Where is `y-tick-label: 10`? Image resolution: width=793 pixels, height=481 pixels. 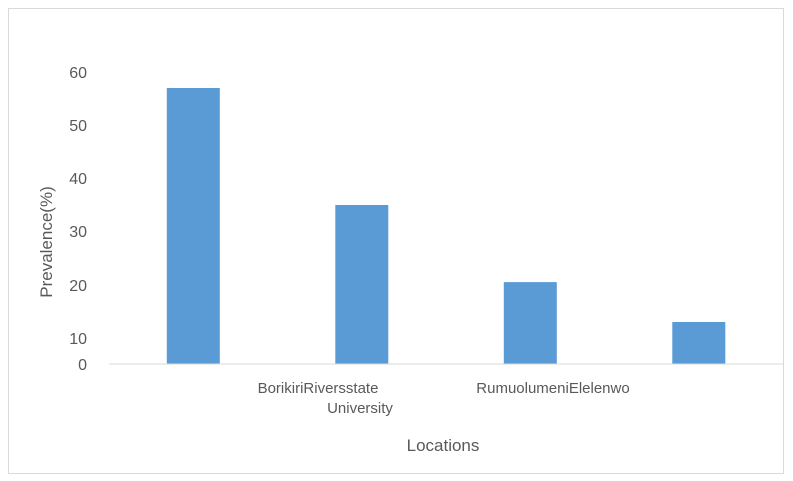 y-tick-label: 10 is located at coordinates (78, 339).